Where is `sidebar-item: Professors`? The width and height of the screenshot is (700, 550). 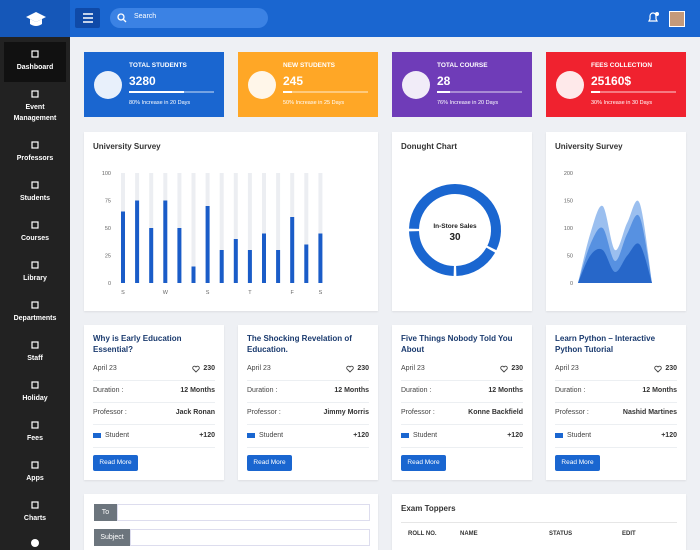 sidebar-item: Professors is located at coordinates (35, 153).